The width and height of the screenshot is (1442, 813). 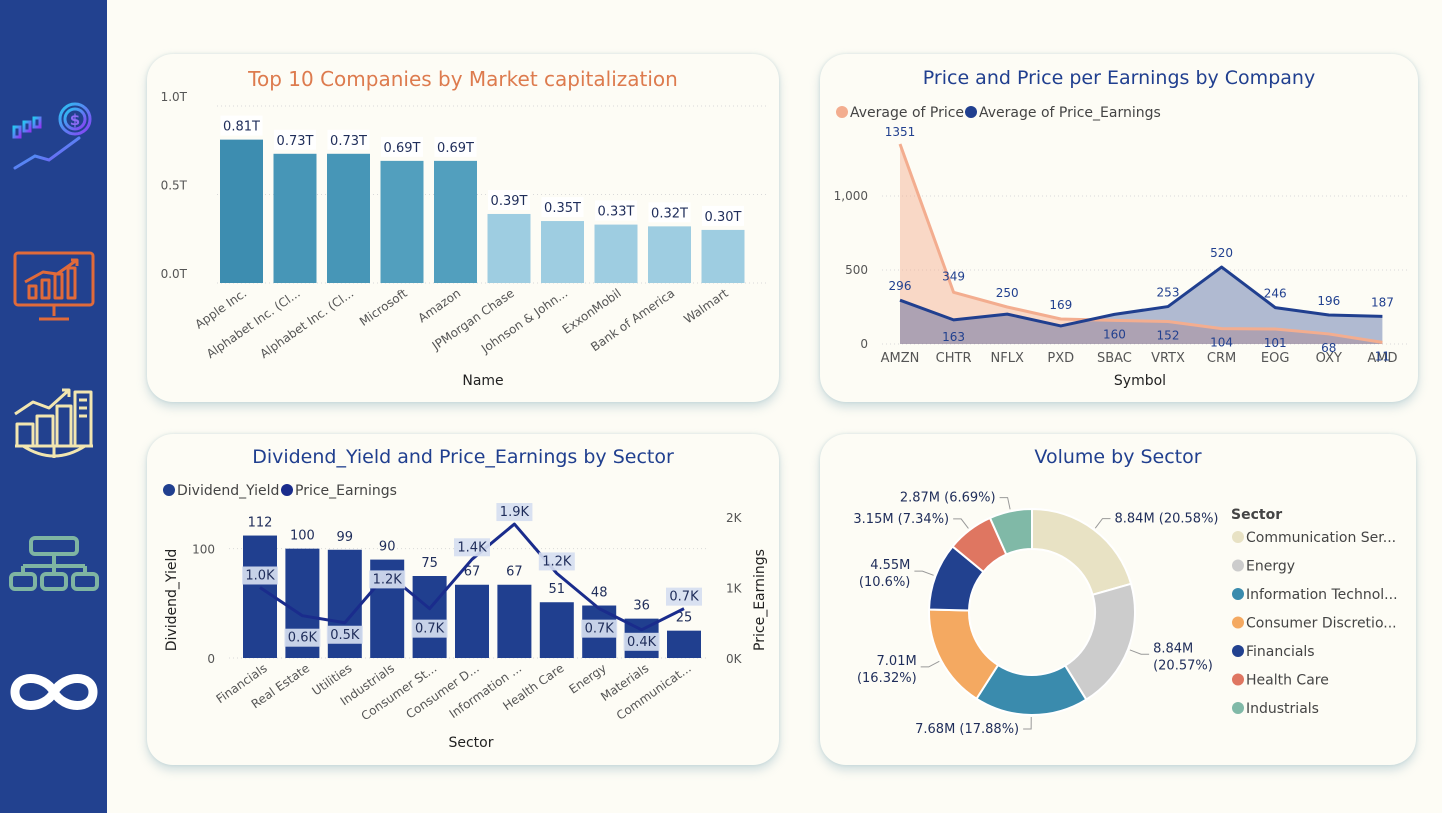 I want to click on donut-slice, so click(x=1010, y=531).